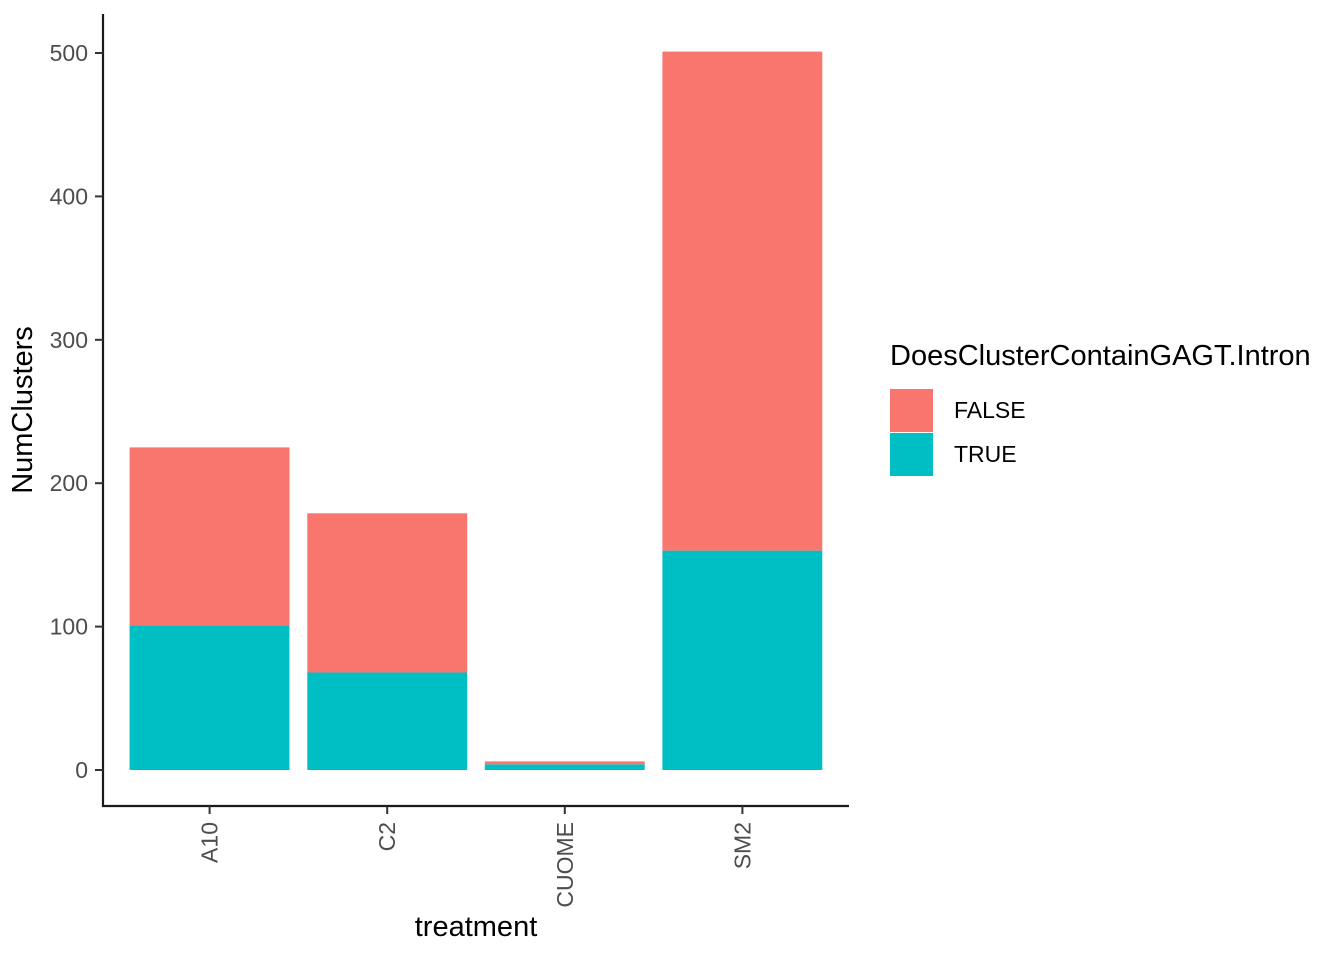  I want to click on bar-segment-SM2-TRUE, so click(742, 660).